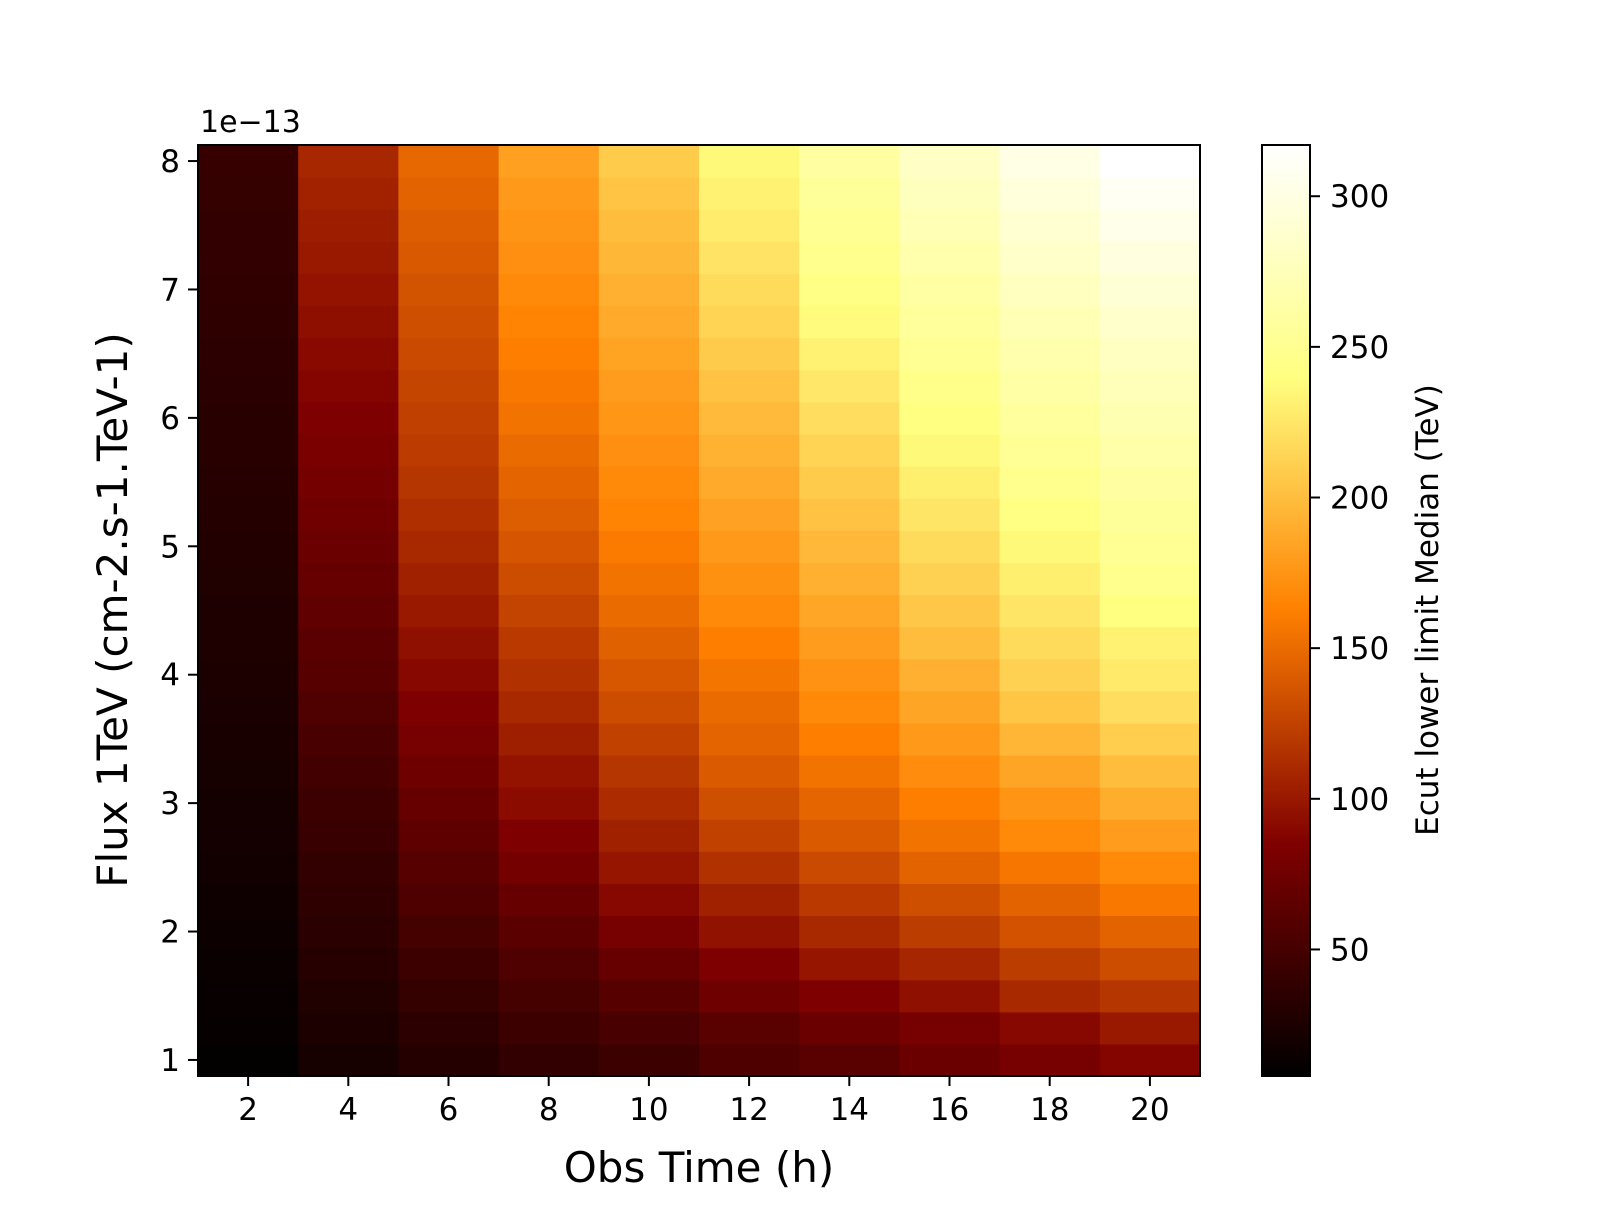  Describe the element at coordinates (170, 290) in the screenshot. I see `y-tick-label: 7` at that location.